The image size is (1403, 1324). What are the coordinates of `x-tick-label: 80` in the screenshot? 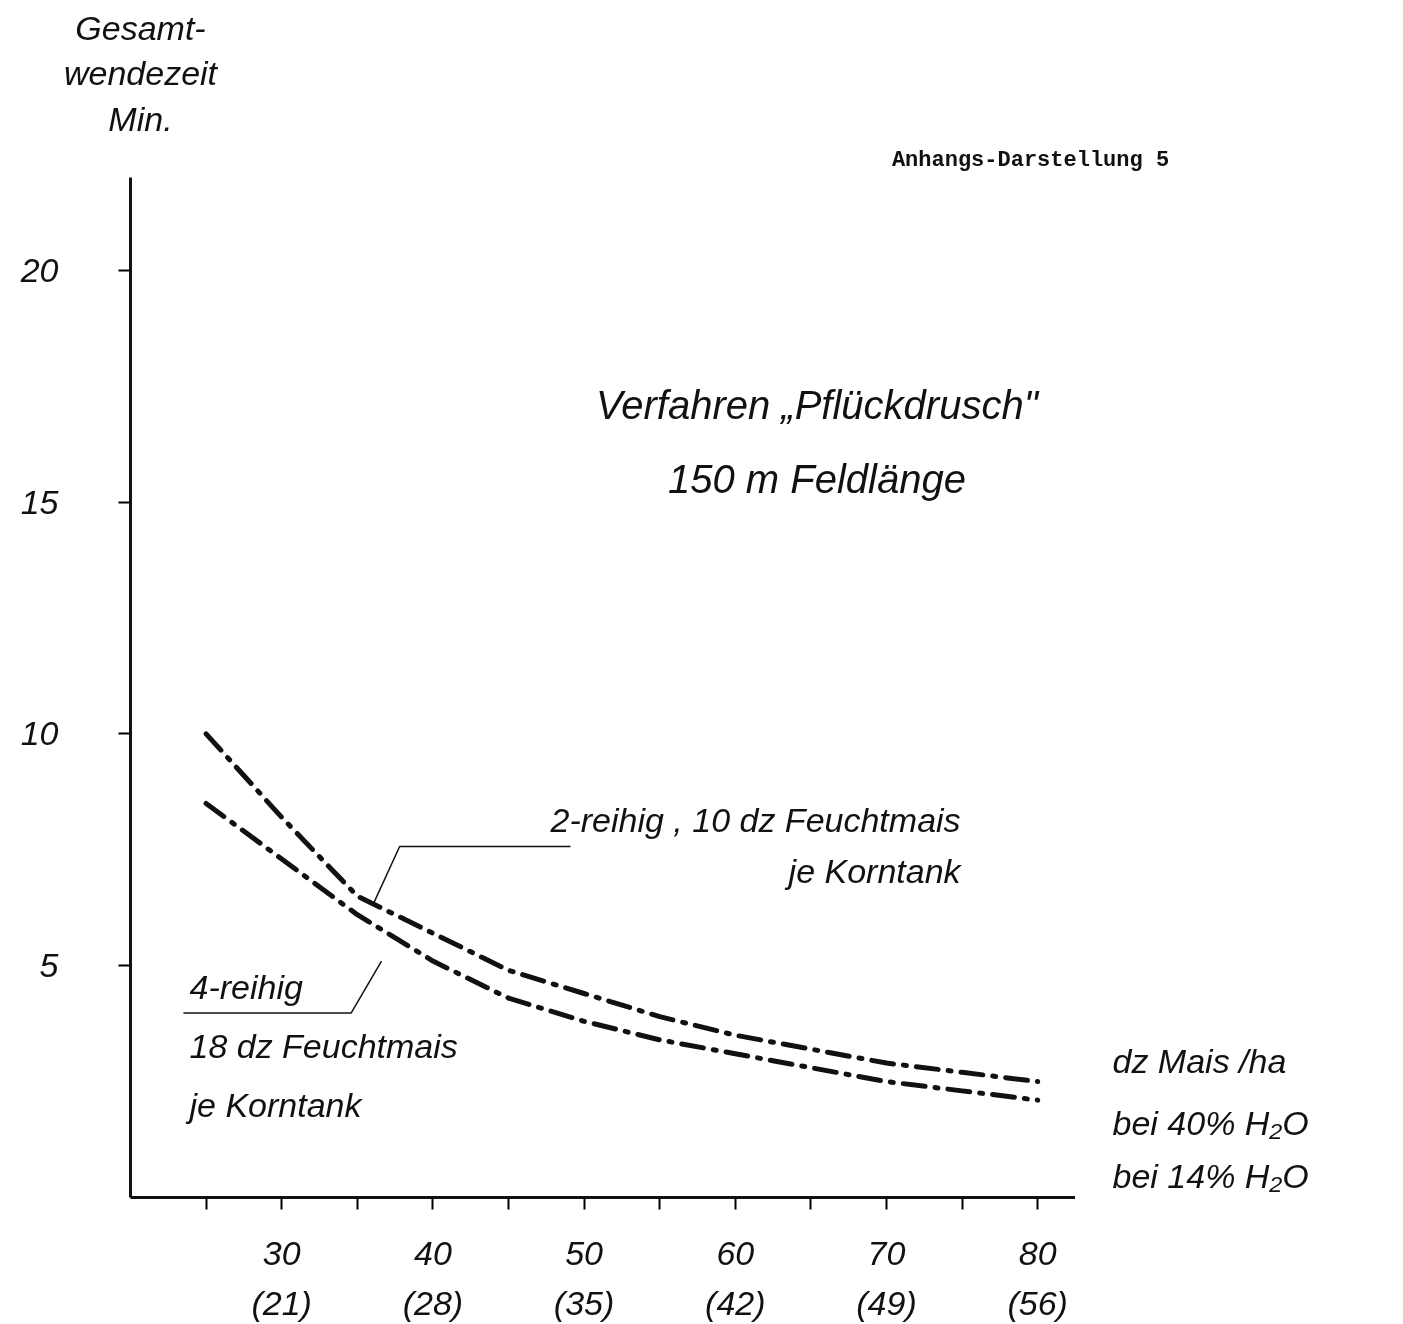 It's located at (1037, 1252).